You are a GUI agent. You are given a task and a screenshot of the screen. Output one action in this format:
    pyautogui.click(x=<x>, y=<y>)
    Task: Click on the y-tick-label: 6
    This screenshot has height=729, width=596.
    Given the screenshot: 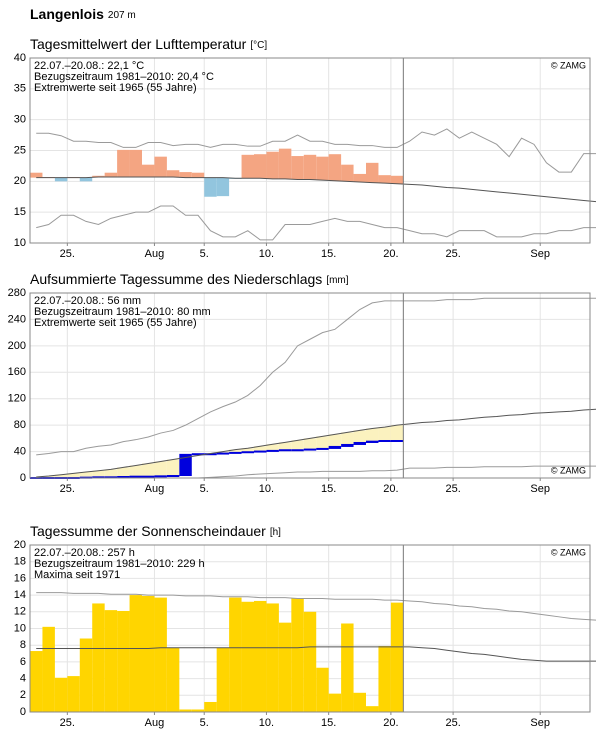 What is the action you would take?
    pyautogui.click(x=23, y=662)
    